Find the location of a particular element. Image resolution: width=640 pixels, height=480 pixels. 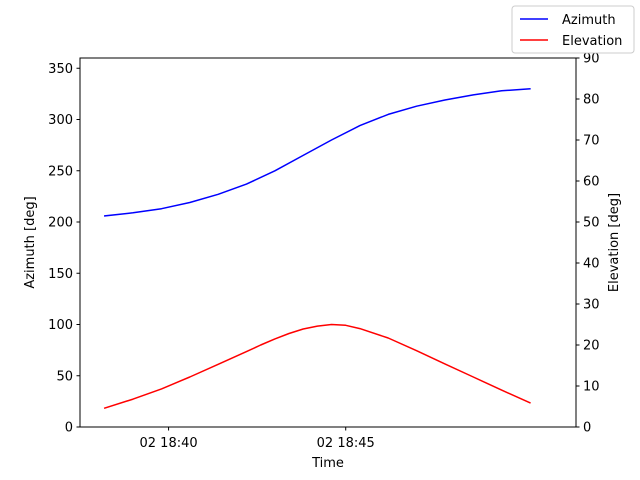

right-y-tick-label: 30 is located at coordinates (591, 305).